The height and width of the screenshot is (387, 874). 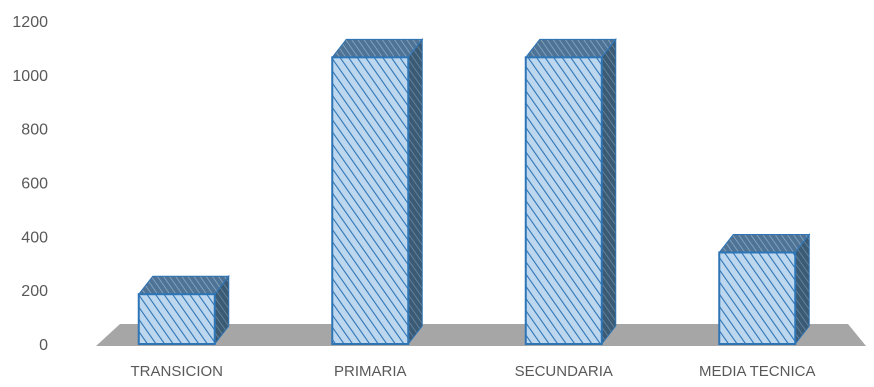 I want to click on y-tick-label: 200, so click(x=34, y=291).